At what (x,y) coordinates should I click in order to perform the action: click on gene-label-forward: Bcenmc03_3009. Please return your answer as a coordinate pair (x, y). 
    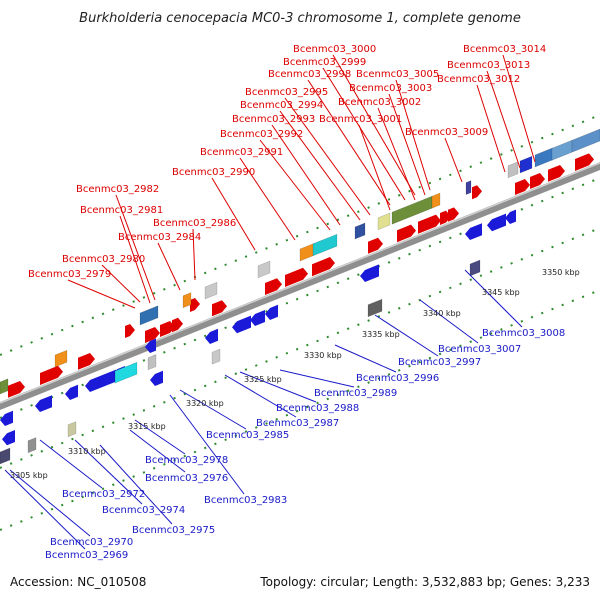
    Looking at the image, I should click on (446, 132).